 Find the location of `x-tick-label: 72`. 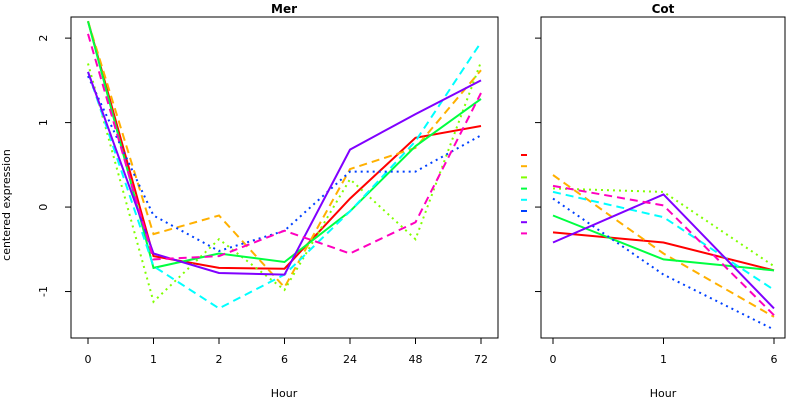

x-tick-label: 72 is located at coordinates (481, 359).